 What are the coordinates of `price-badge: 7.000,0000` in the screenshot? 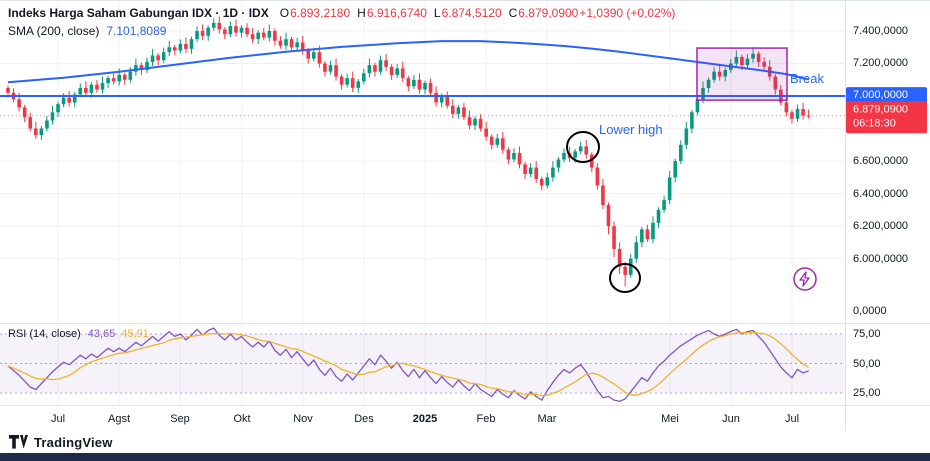 It's located at (886, 96).